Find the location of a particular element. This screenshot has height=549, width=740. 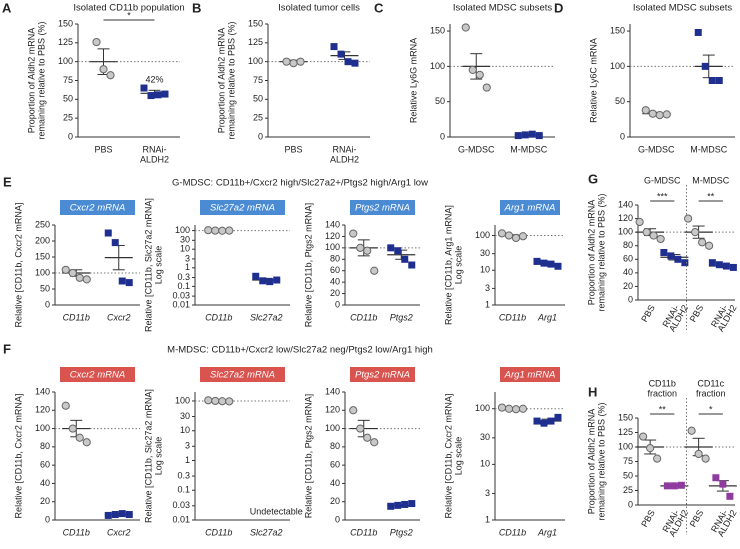

panel-letter: G is located at coordinates (593, 178).